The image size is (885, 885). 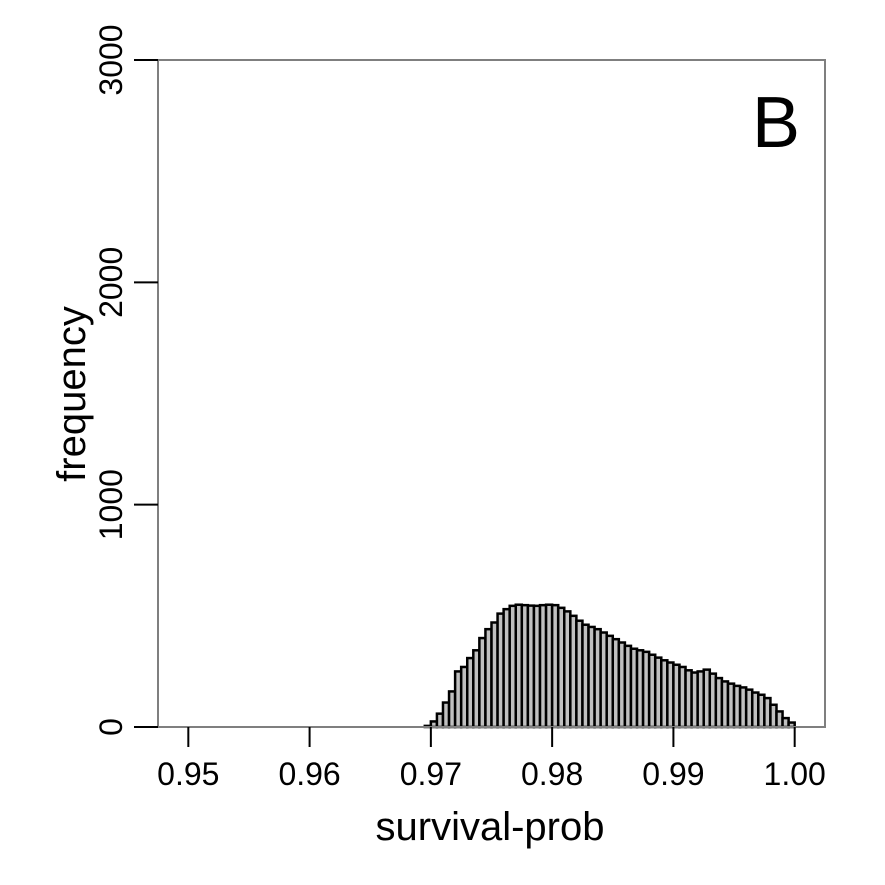 I want to click on x-tick-label: 0.99, so click(x=673, y=774).